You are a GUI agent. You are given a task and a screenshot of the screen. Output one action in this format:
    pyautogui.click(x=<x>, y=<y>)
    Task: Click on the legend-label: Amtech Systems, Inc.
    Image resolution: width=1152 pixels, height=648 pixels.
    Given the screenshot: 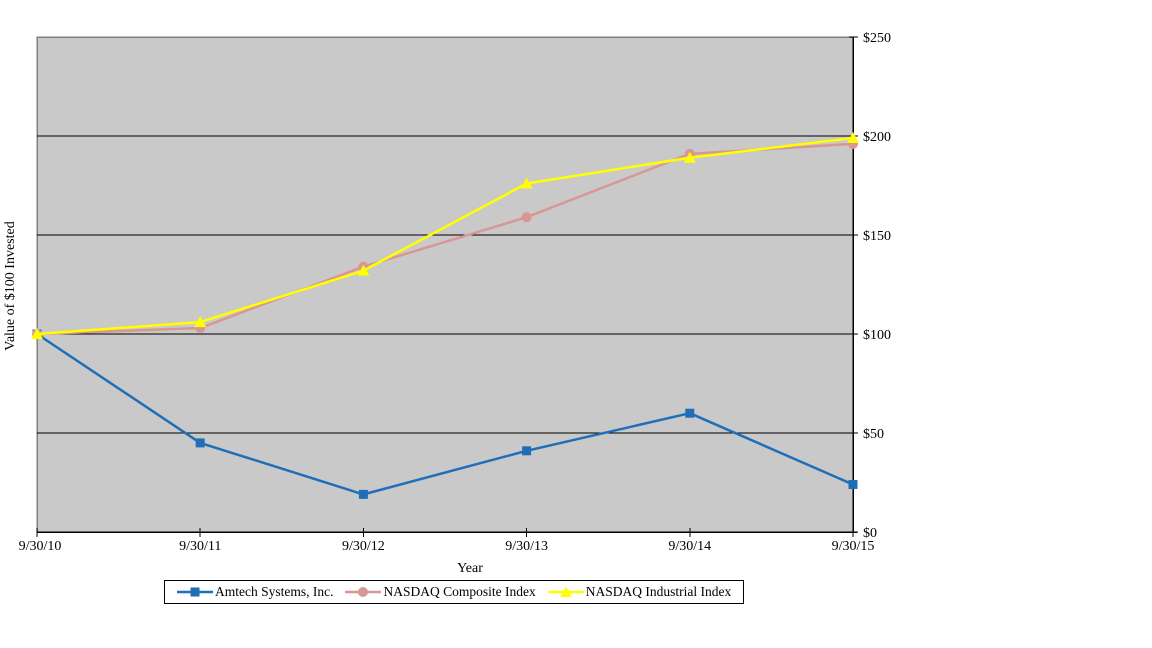 What is the action you would take?
    pyautogui.click(x=274, y=591)
    